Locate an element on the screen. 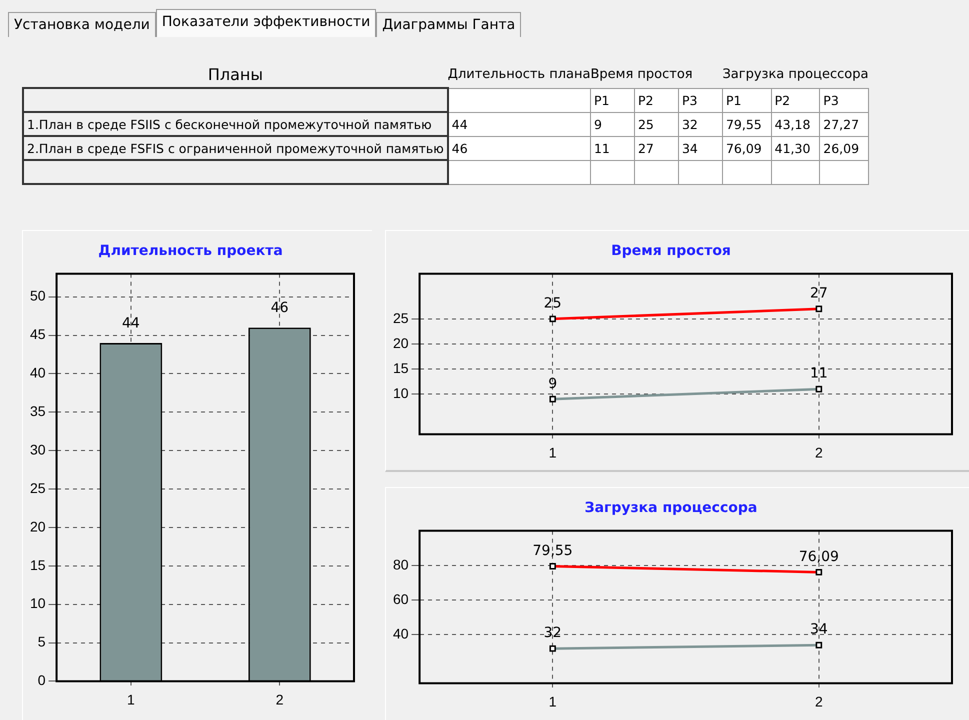 The height and width of the screenshot is (720, 969). text: 25 is located at coordinates (646, 124).